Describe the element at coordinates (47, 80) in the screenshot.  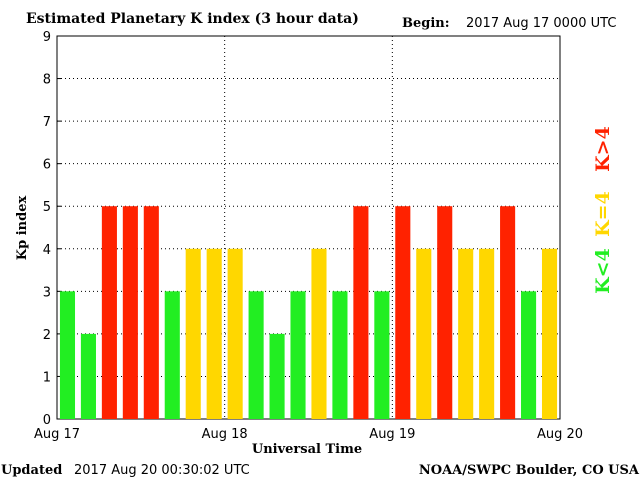
I see `y-tick-label: 8` at that location.